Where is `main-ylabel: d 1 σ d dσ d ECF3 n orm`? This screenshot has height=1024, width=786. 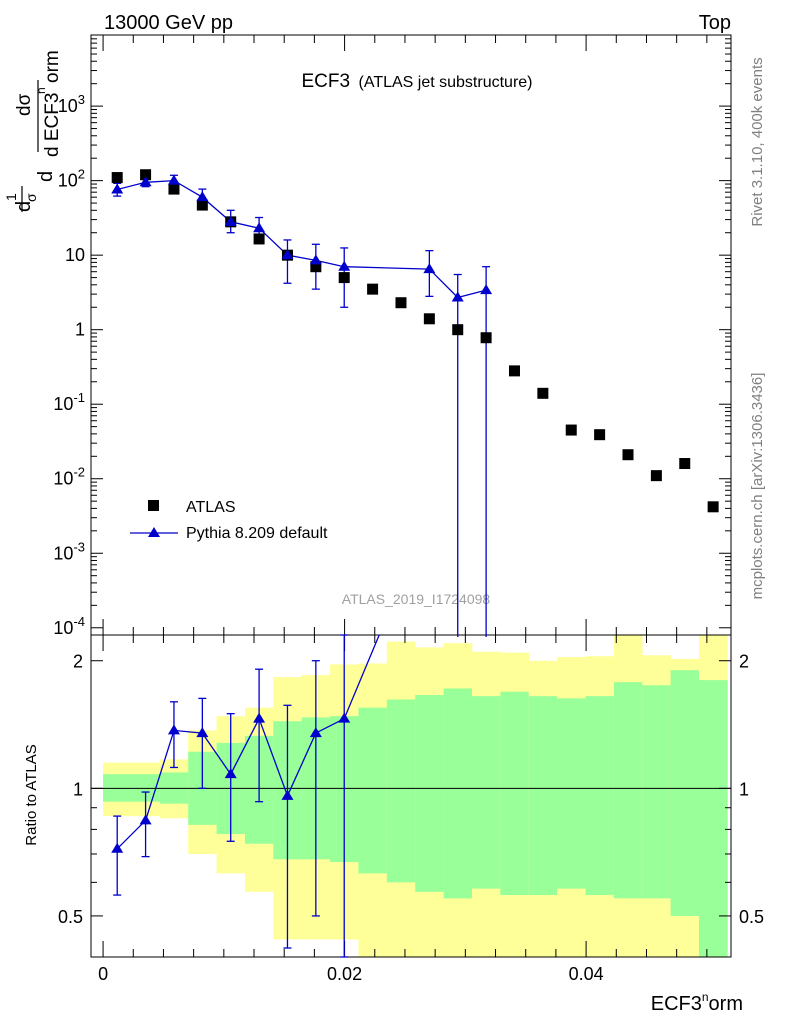
main-ylabel: d 1 σ d dσ d ECF3 n orm is located at coordinates (33, 131).